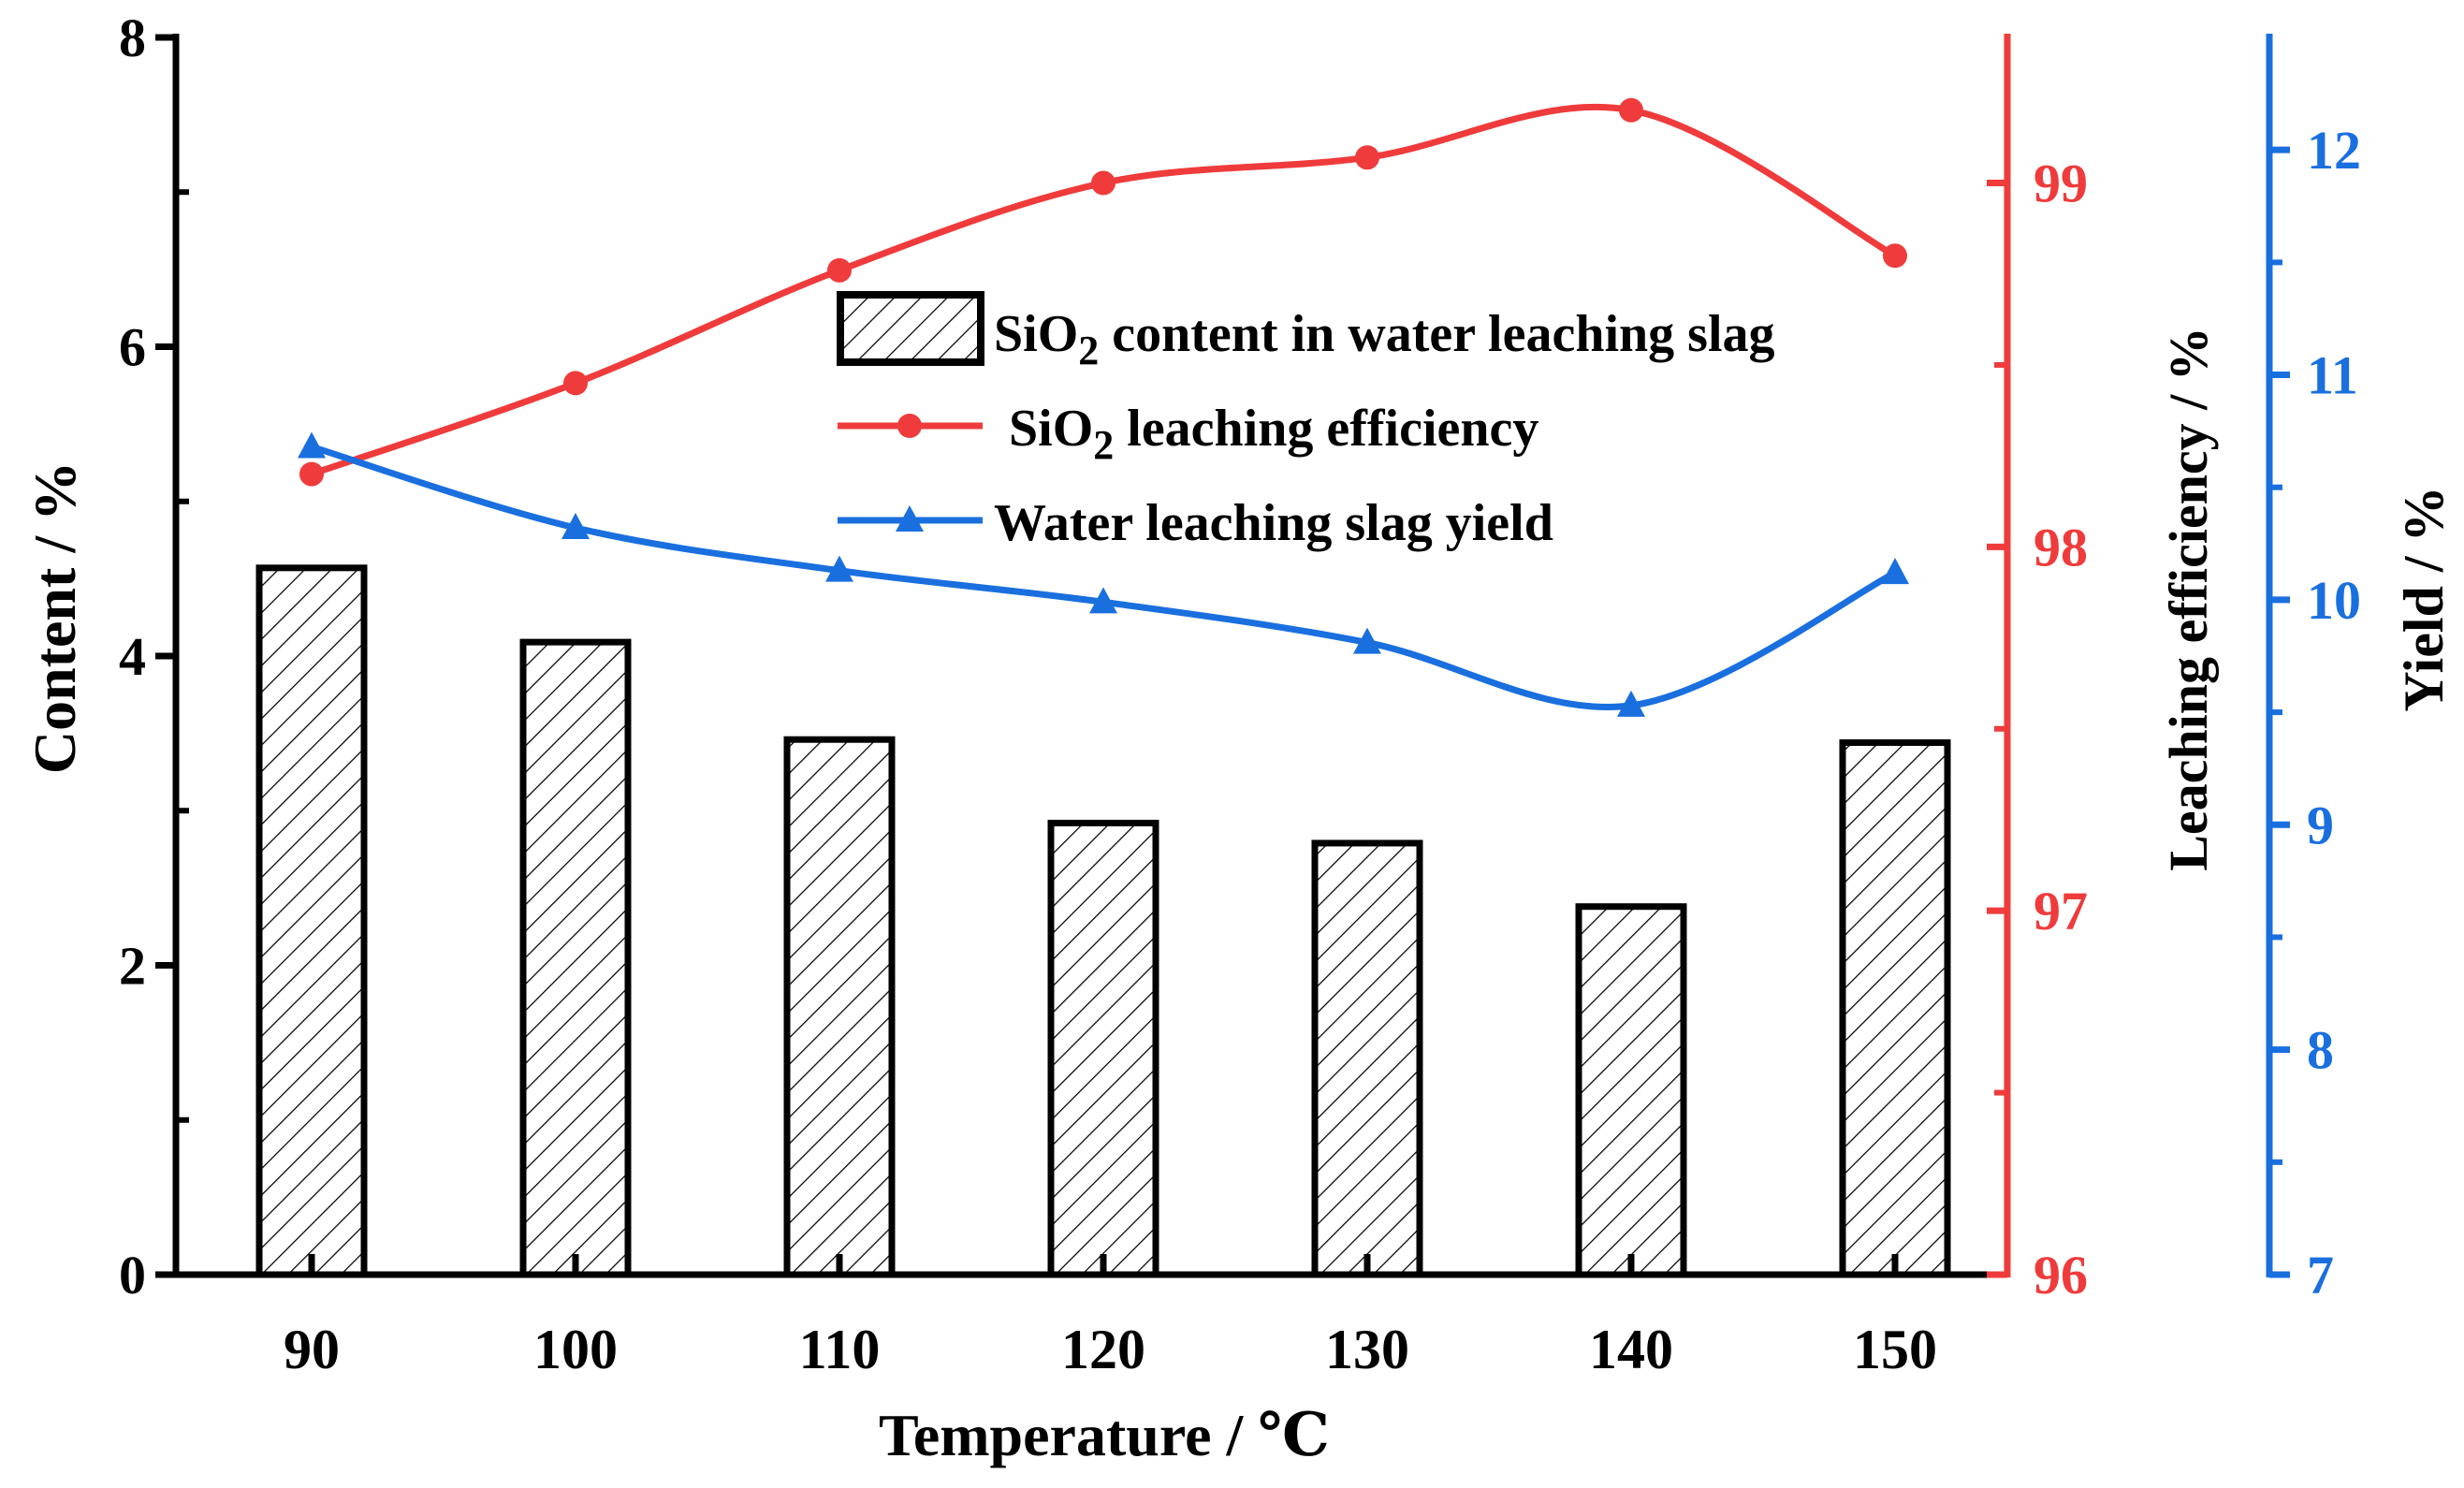  Describe the element at coordinates (1273, 523) in the screenshot. I see `legend-label-yield: Water leaching slag yield` at that location.